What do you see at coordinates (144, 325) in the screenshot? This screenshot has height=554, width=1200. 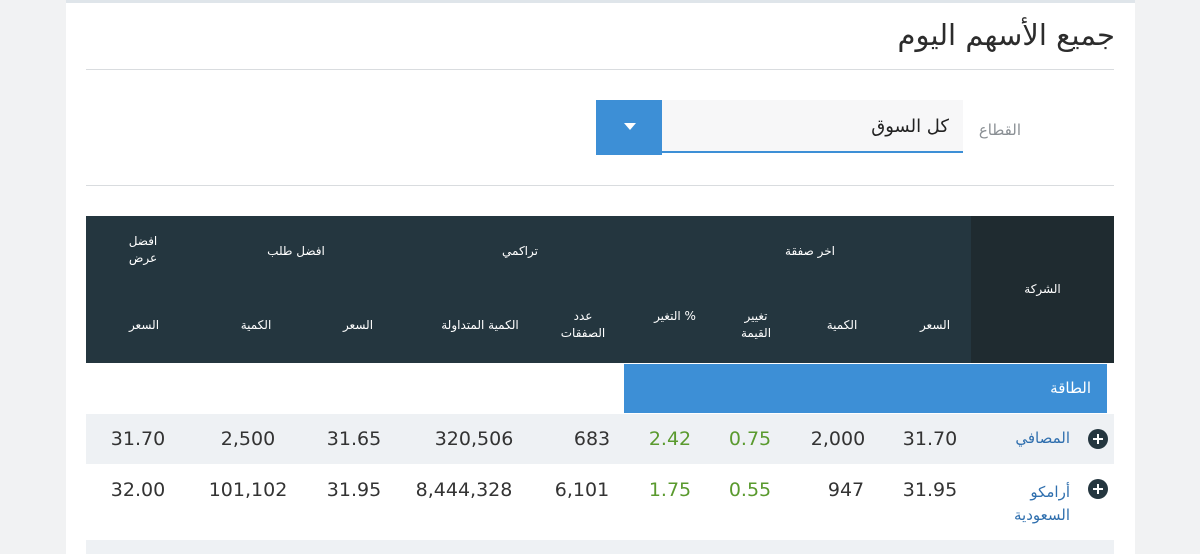 I see `col-offer-price: السعر` at bounding box center [144, 325].